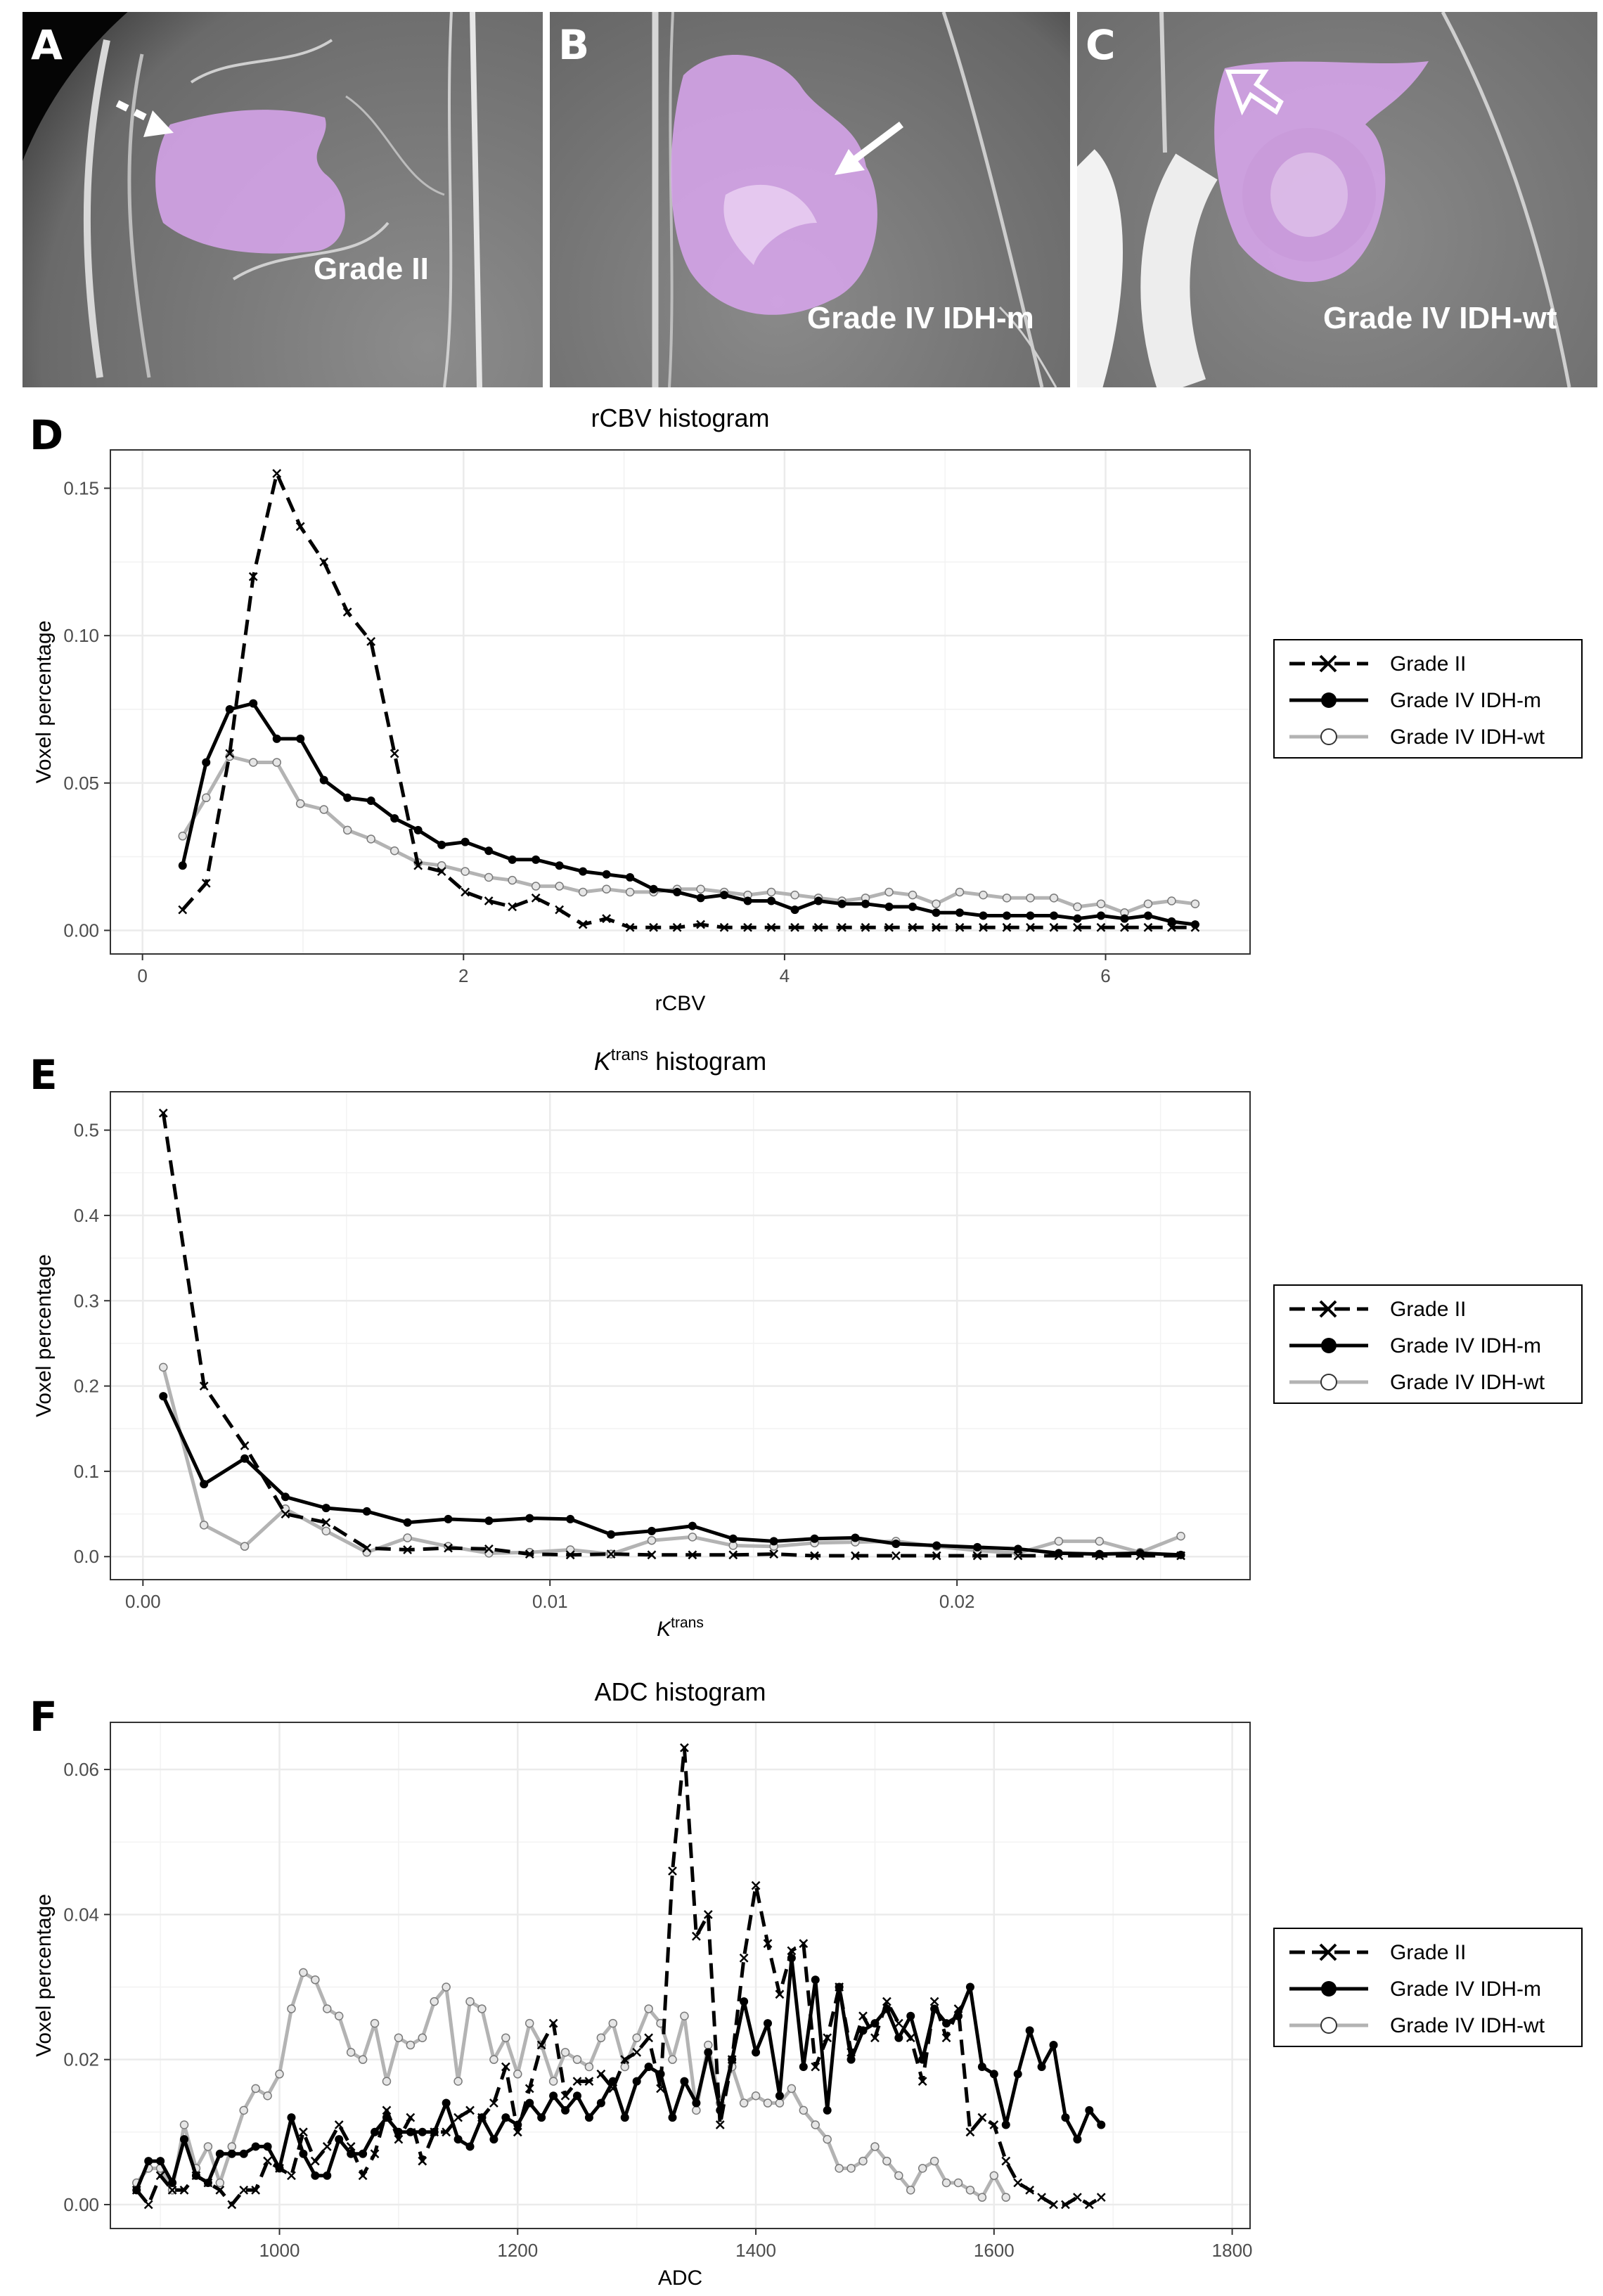 The width and height of the screenshot is (1603, 2296). Describe the element at coordinates (86, 1130) in the screenshot. I see `y-tick-label: 0.5` at that location.